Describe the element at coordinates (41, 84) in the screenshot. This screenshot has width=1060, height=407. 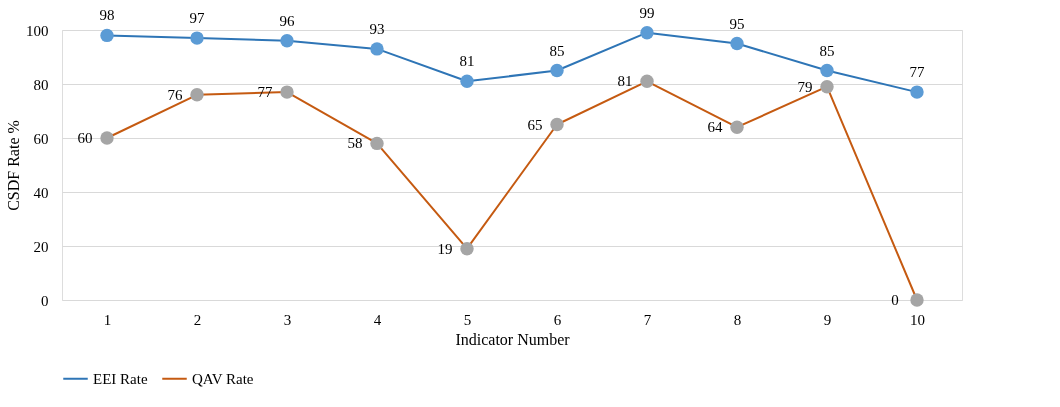
I see `y-tick-label: 80` at that location.